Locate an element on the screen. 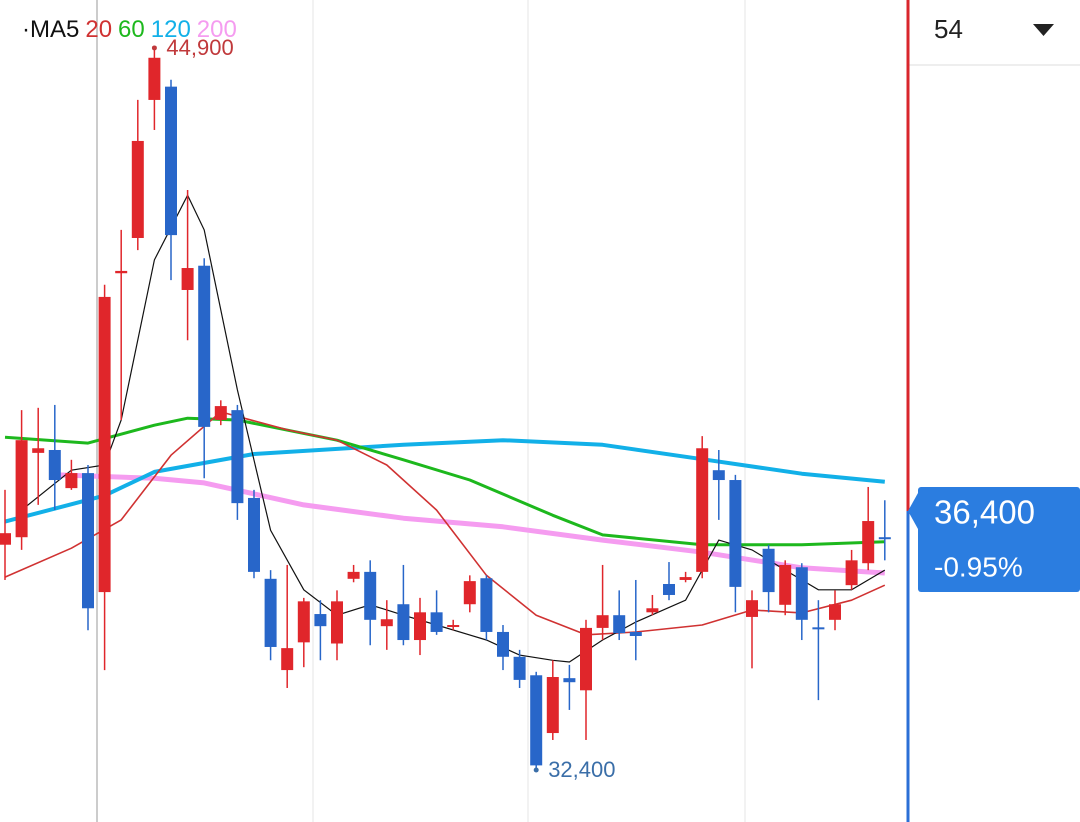 This screenshot has width=1080, height=822. price-label: 36,400 is located at coordinates (984, 512).